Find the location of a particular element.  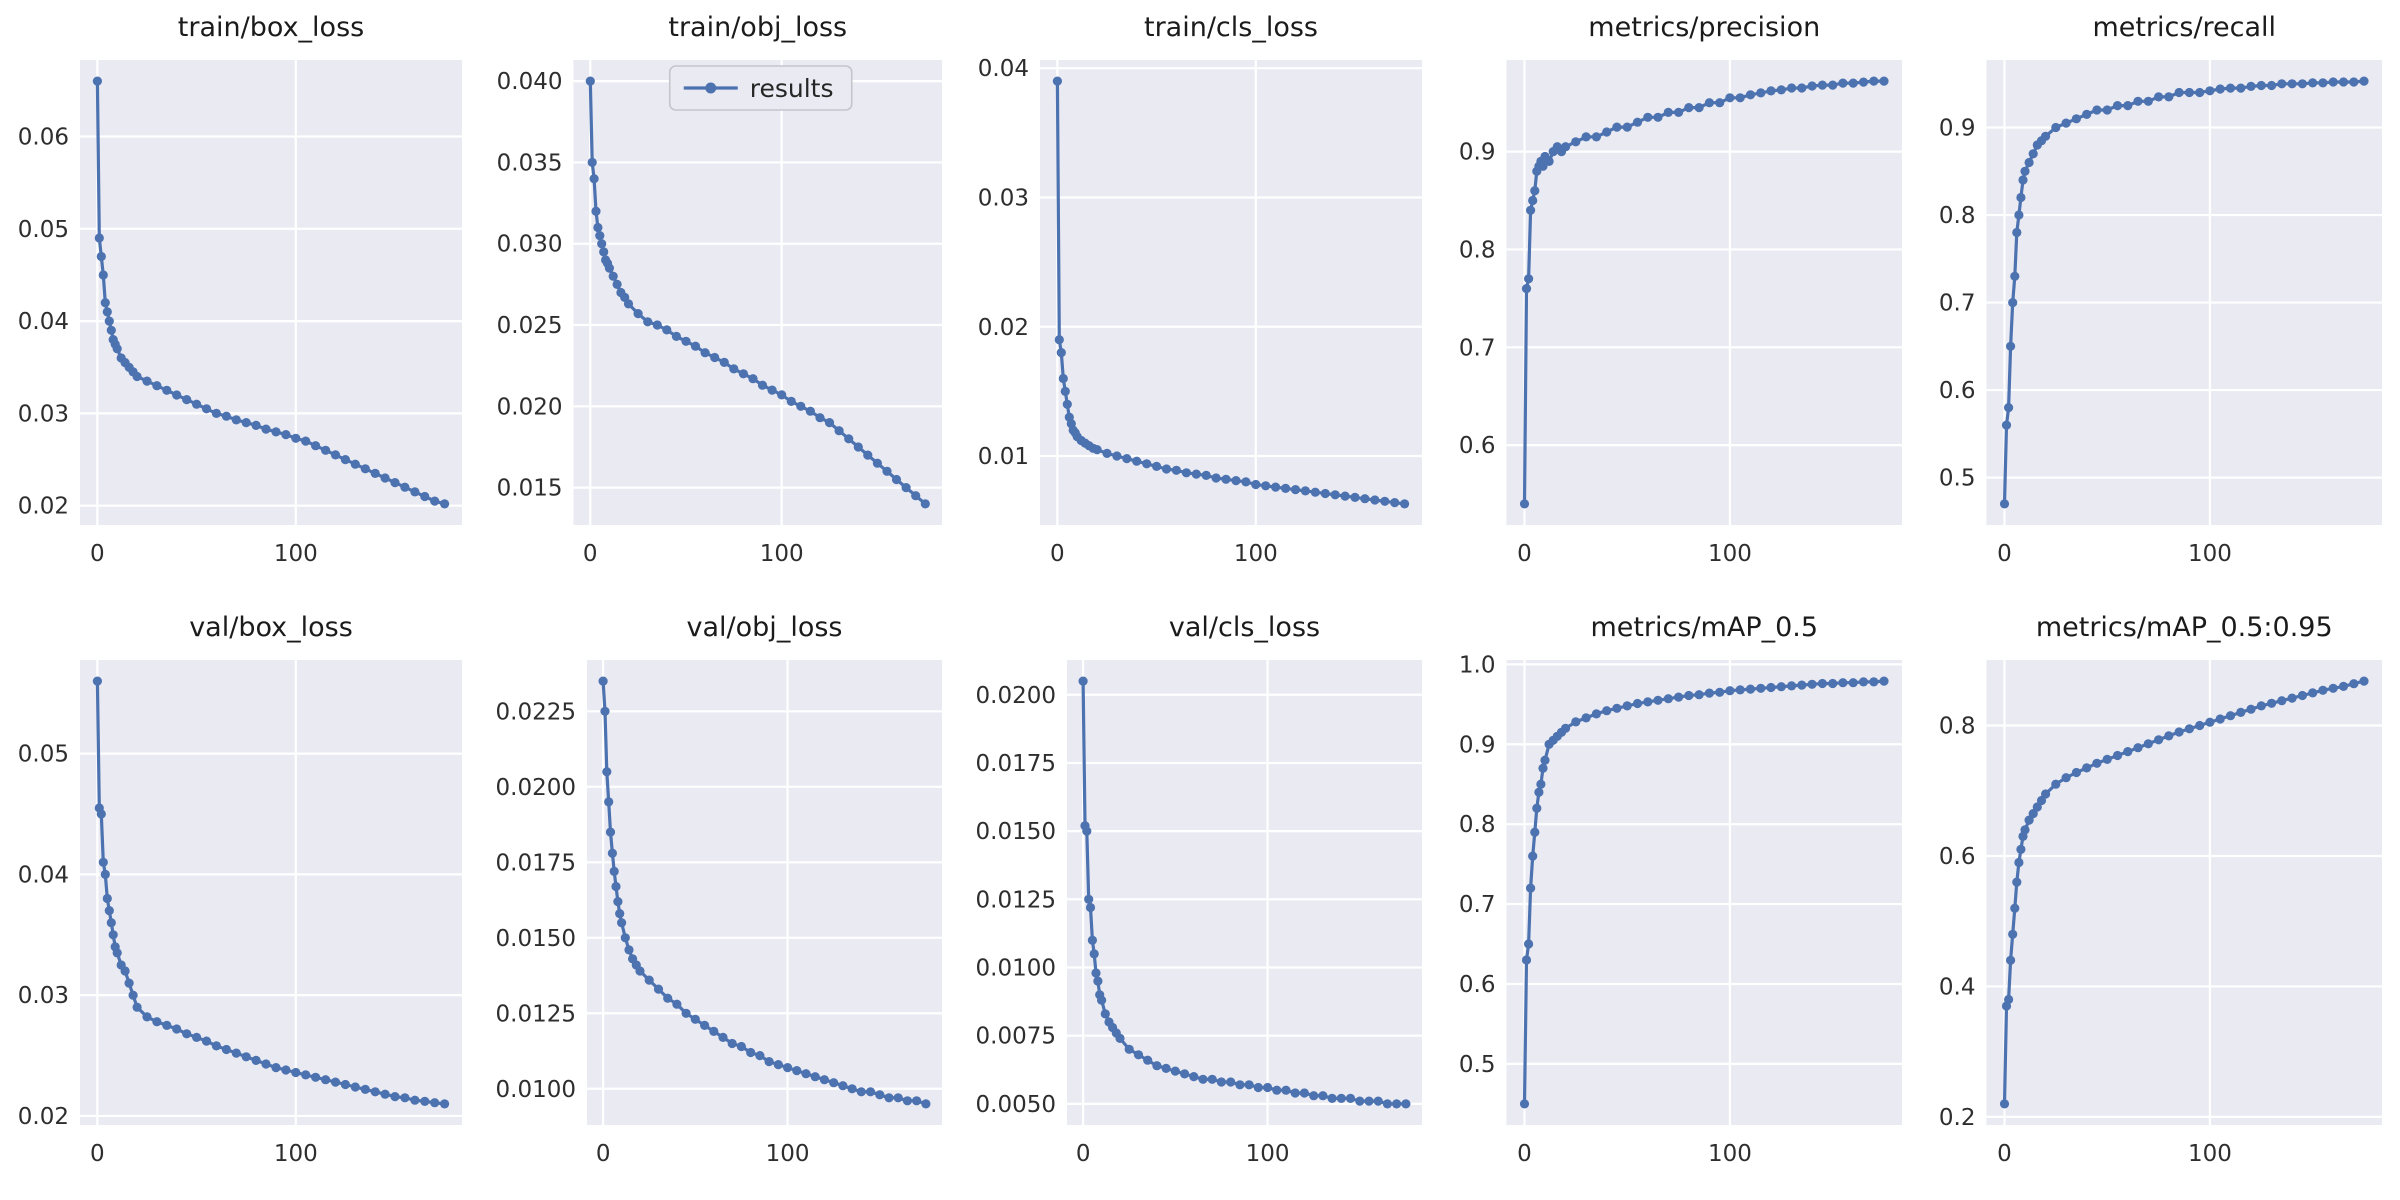

y-tick-label: 0.0225 is located at coordinates (536, 712).